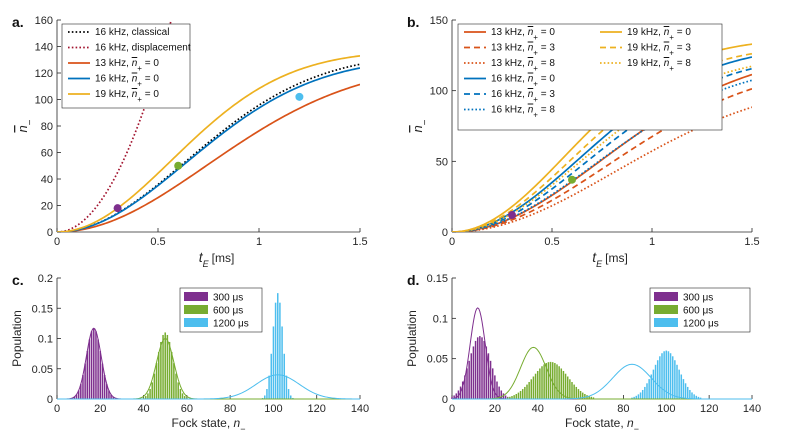  I want to click on y-axis-label: Population, so click(17, 338).